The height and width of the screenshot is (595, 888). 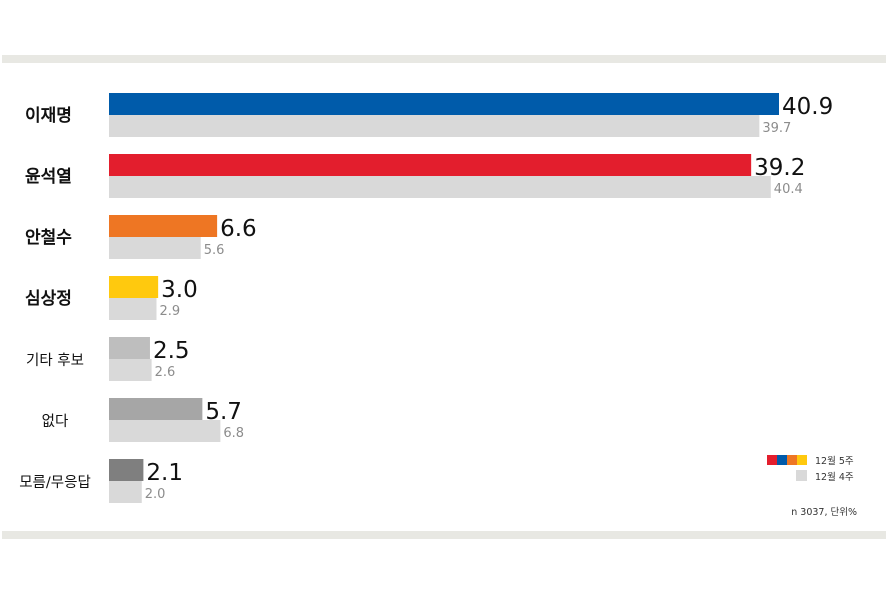 What do you see at coordinates (155, 494) in the screenshot?
I see `value-label-previous: 2.0` at bounding box center [155, 494].